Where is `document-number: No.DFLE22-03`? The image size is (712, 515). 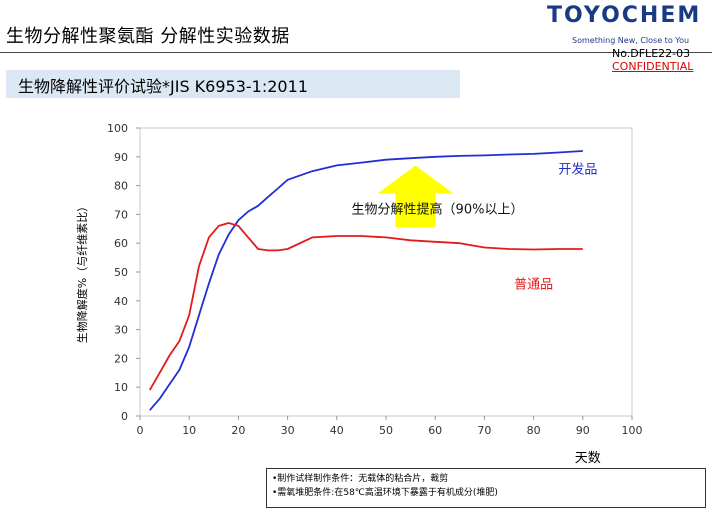 document-number: No.DFLE22-03 is located at coordinates (651, 53).